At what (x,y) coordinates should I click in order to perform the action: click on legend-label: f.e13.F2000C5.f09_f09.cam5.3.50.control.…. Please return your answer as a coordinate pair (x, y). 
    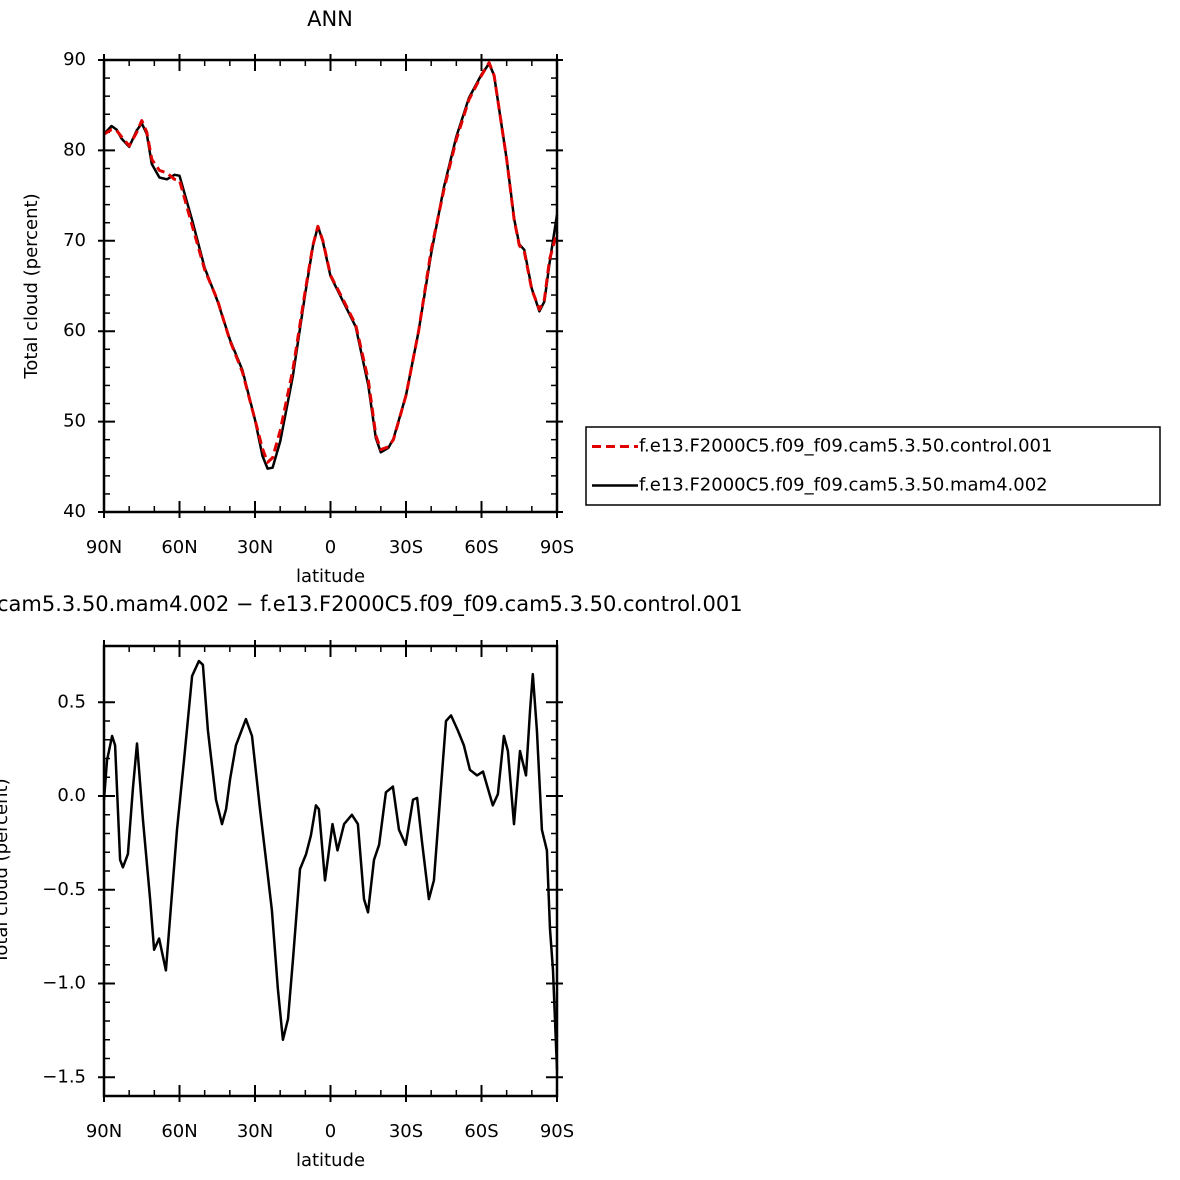
    Looking at the image, I should click on (845, 446).